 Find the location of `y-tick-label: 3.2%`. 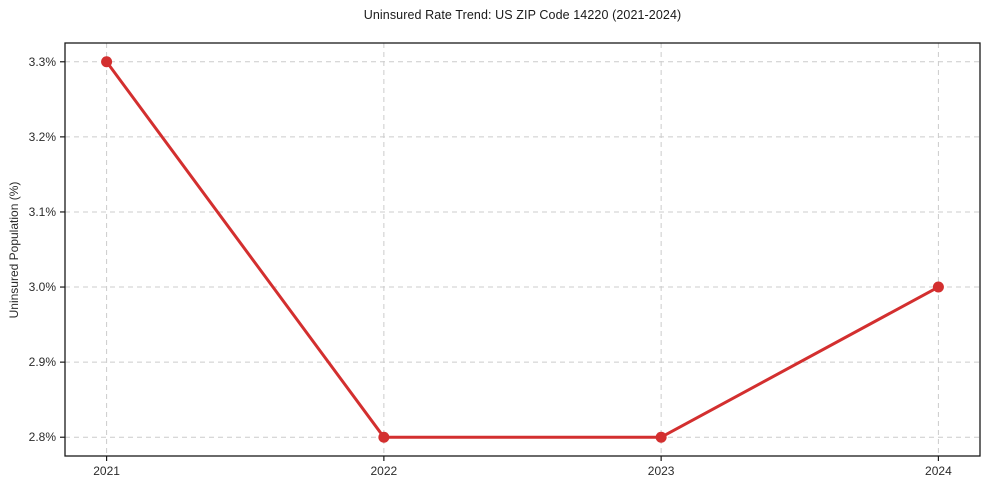

y-tick-label: 3.2% is located at coordinates (43, 137).